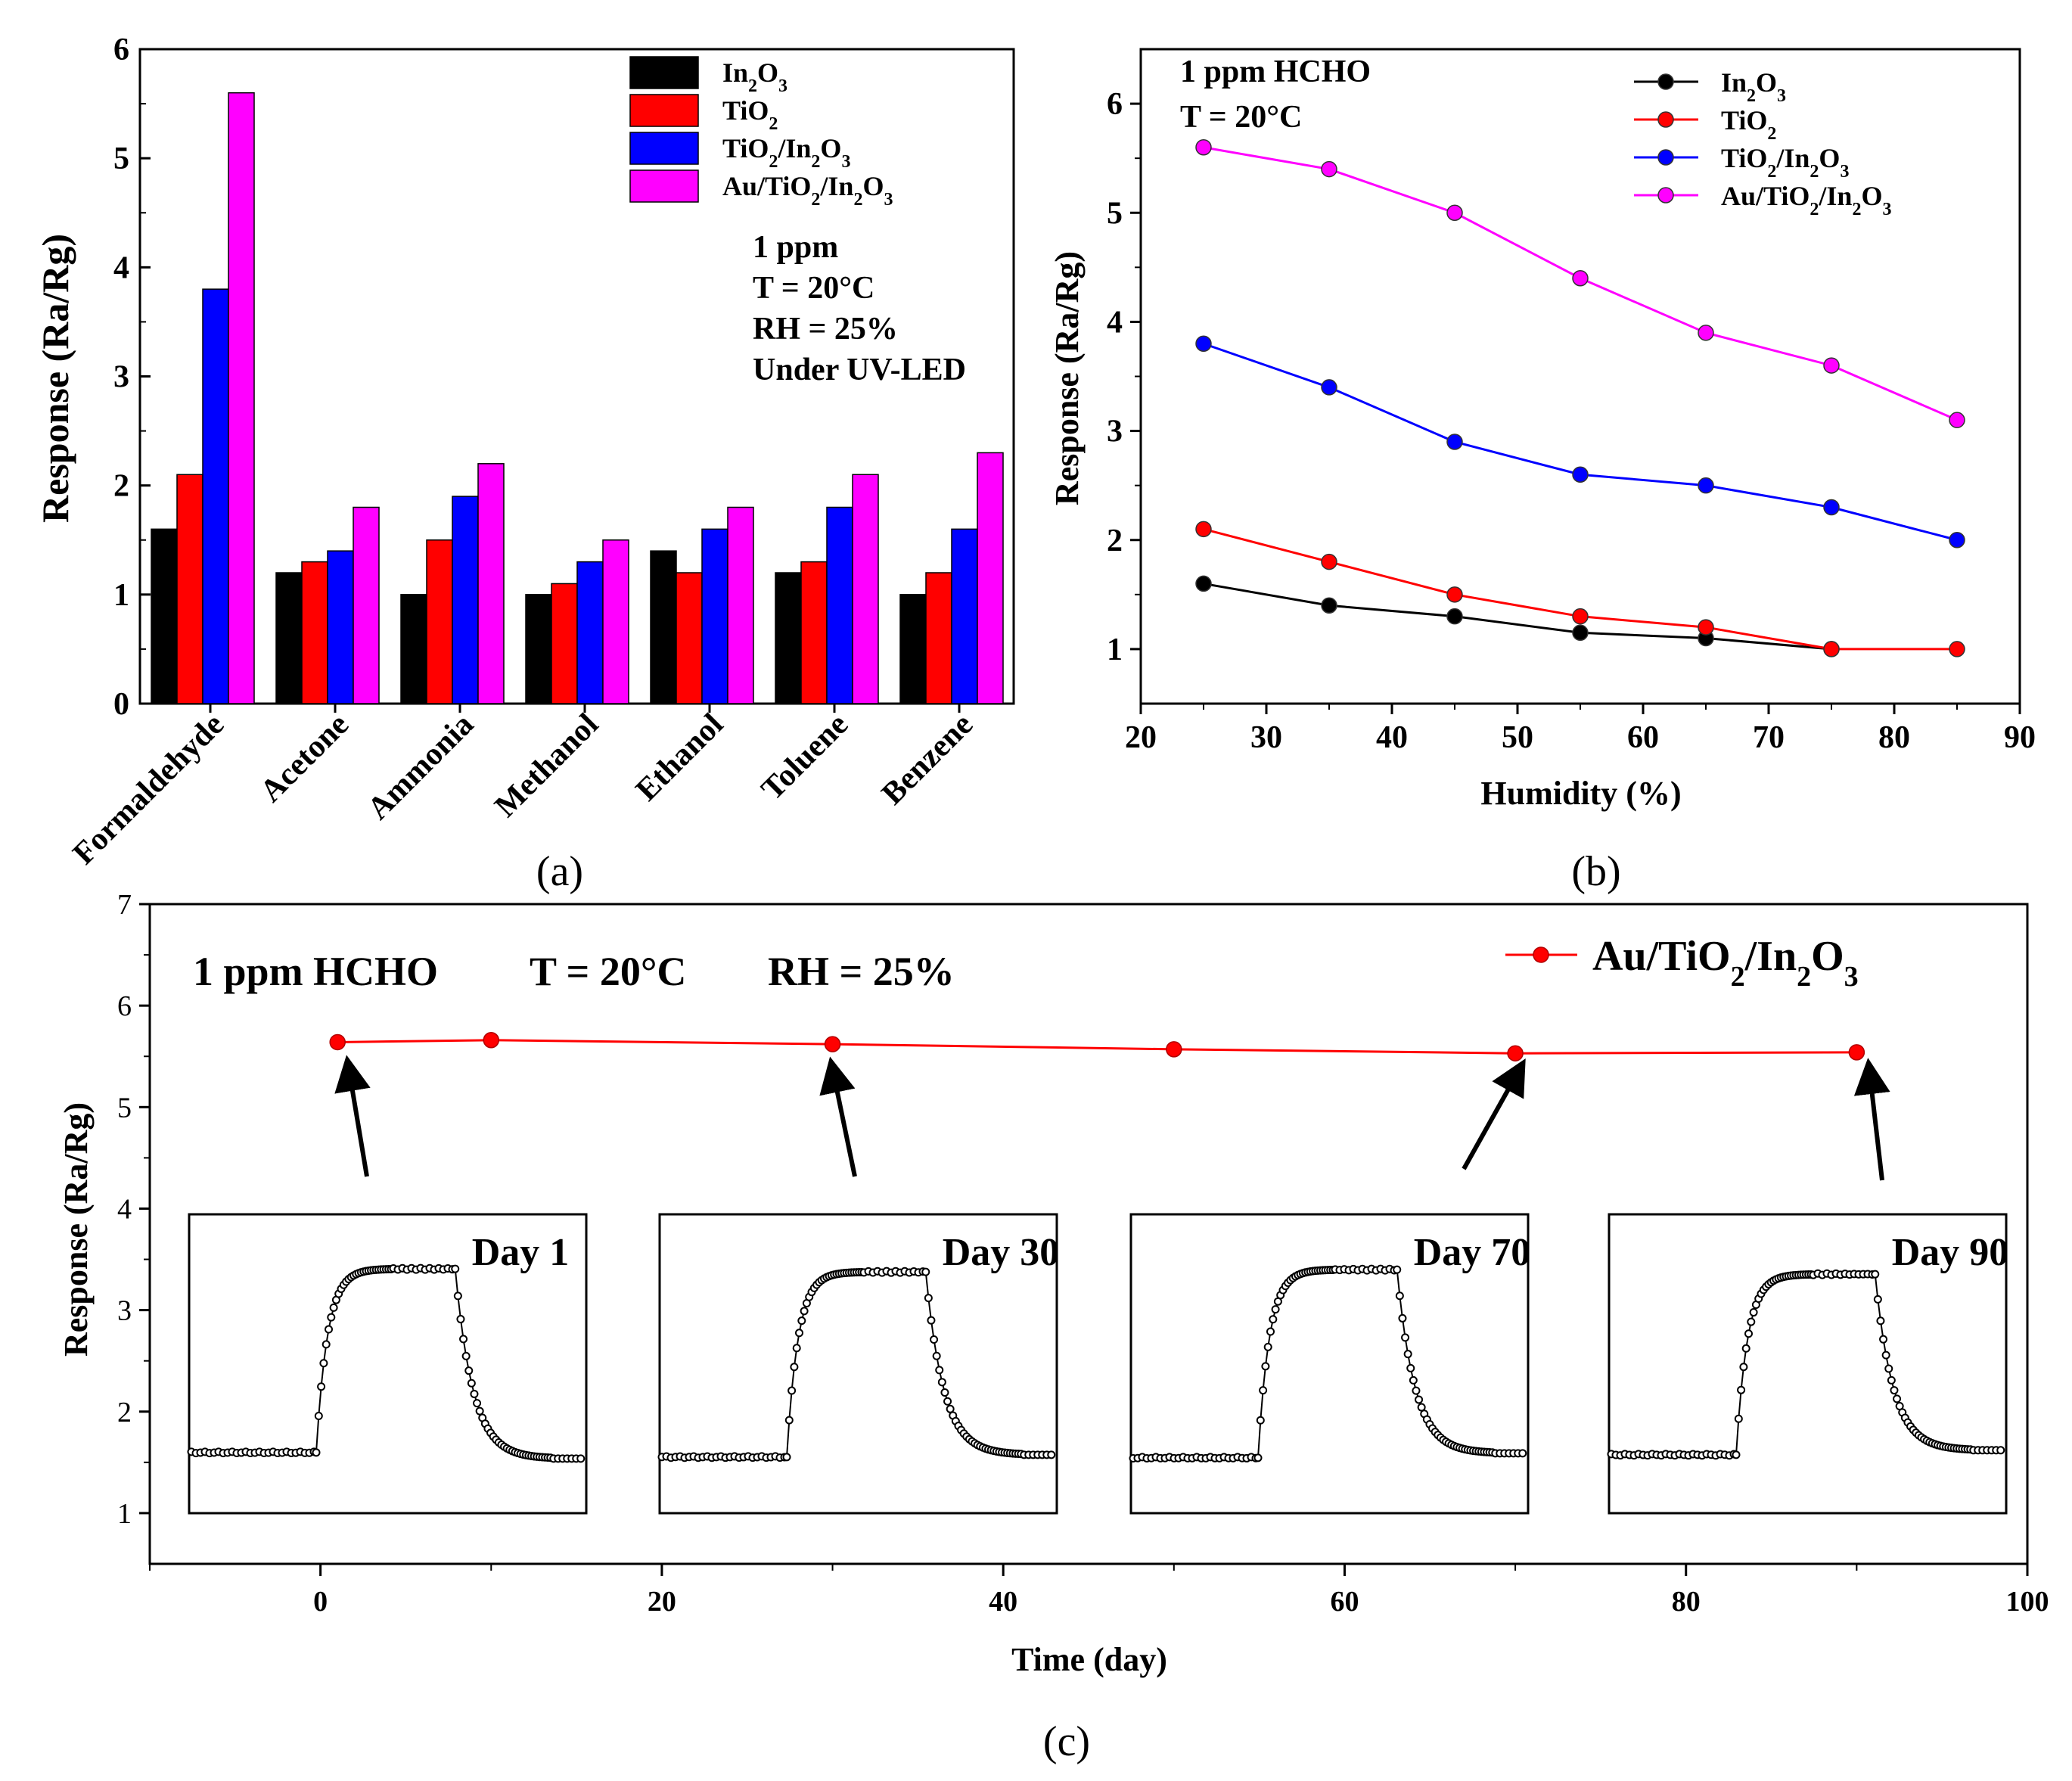  I want to click on y-tick-label: 4, so click(124, 1209).